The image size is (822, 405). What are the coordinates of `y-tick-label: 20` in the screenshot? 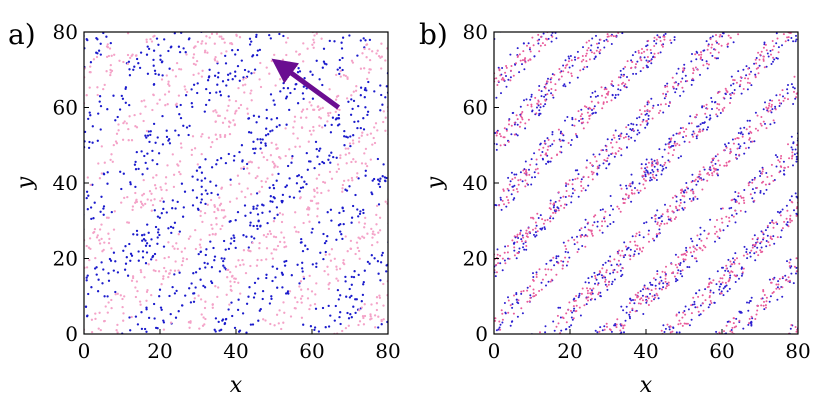 It's located at (475, 259).